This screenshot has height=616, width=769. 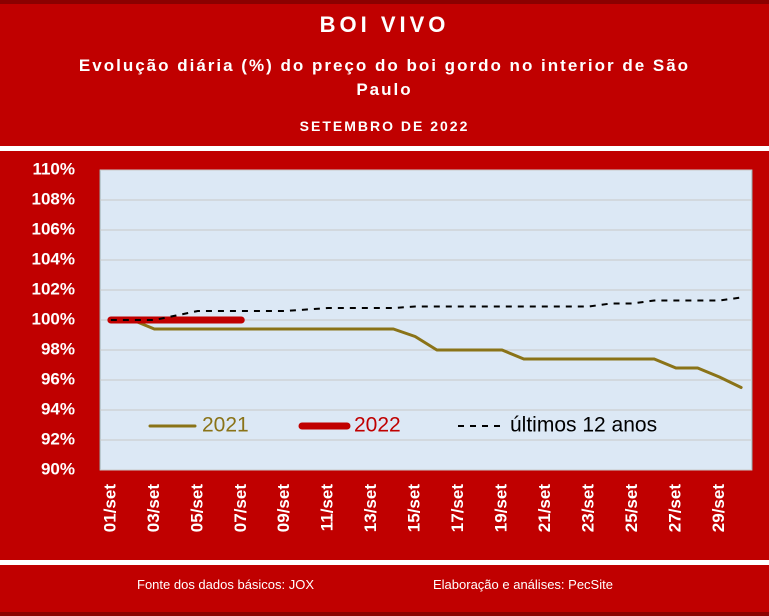 I want to click on legend-label: 2022, so click(x=377, y=425).